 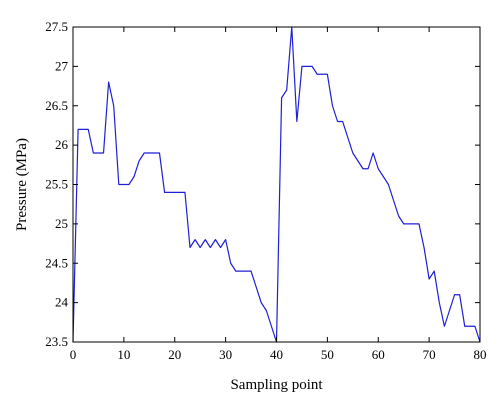 I want to click on y-tick-label: 25, so click(x=61, y=223).